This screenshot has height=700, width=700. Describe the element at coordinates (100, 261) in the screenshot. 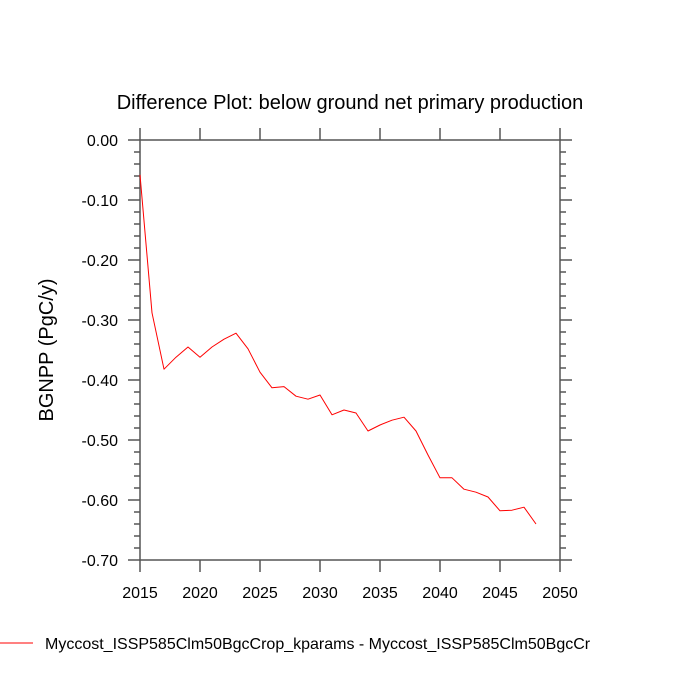

I see `y-tick-label: -0.20` at that location.